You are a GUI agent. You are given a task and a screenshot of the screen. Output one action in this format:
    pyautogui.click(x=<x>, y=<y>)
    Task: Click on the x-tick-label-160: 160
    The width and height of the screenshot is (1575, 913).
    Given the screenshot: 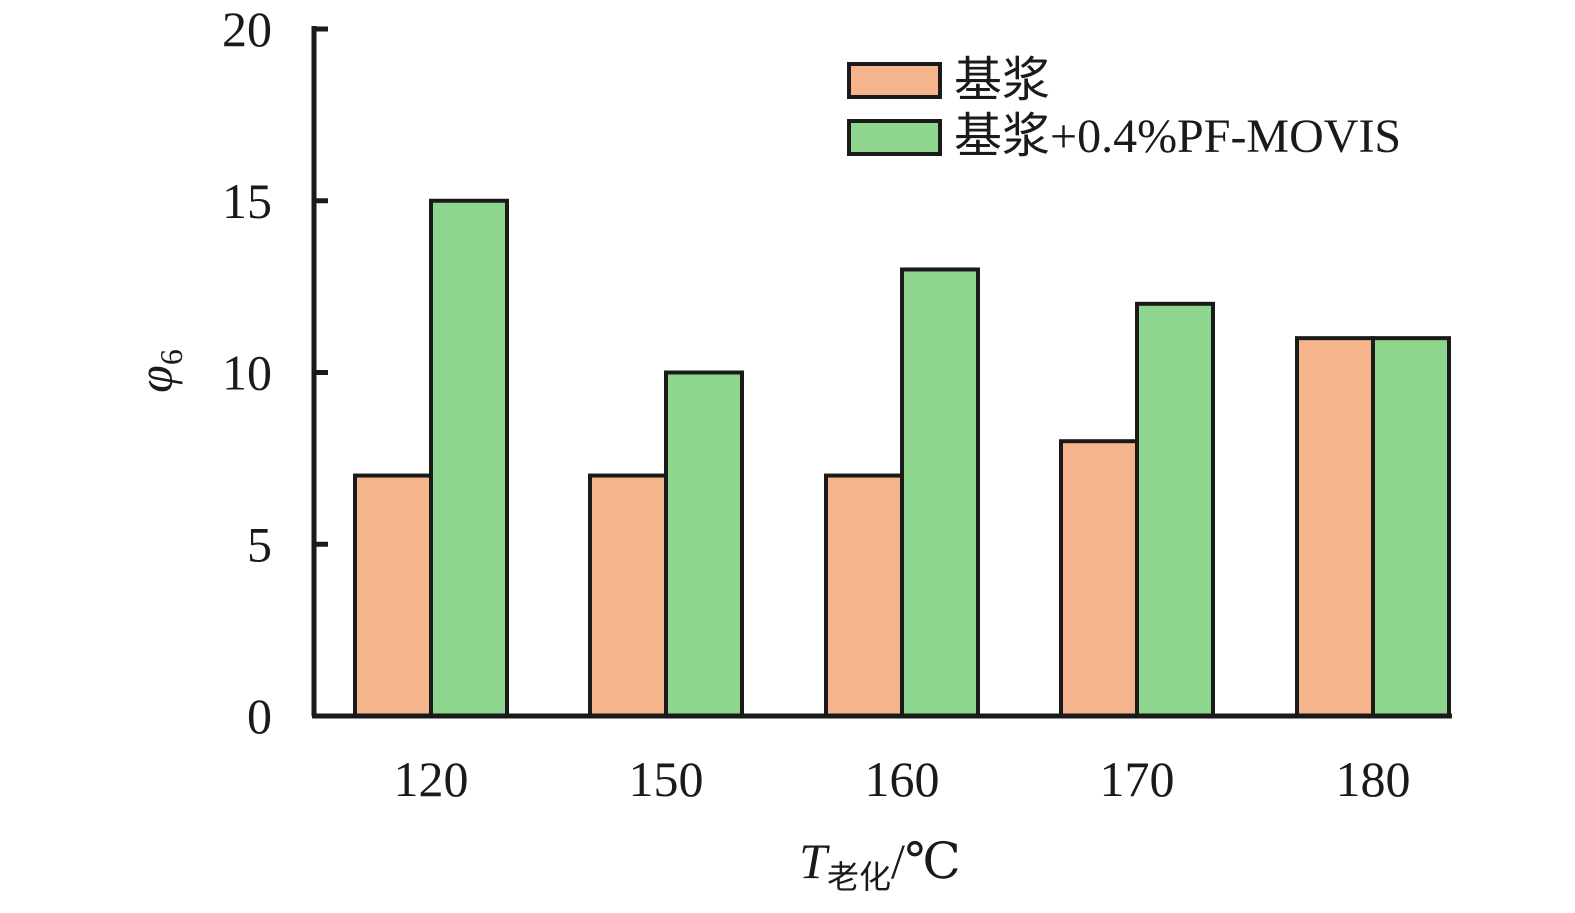 What is the action you would take?
    pyautogui.click(x=902, y=779)
    